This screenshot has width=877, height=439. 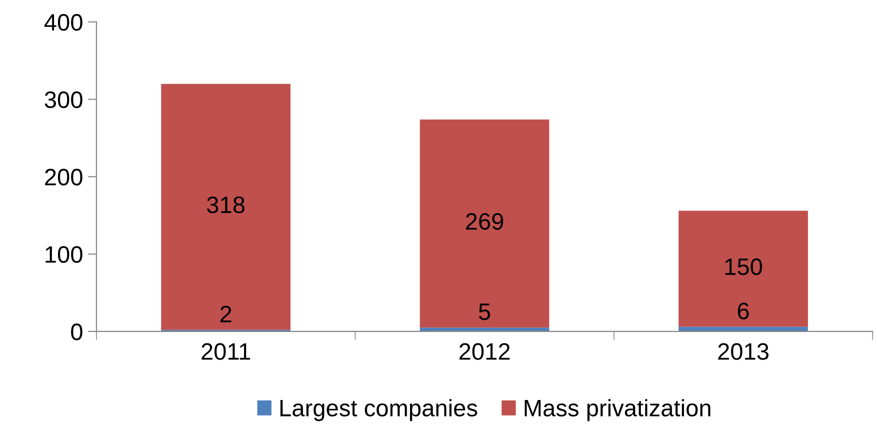 I want to click on data-label: 6, so click(x=743, y=311).